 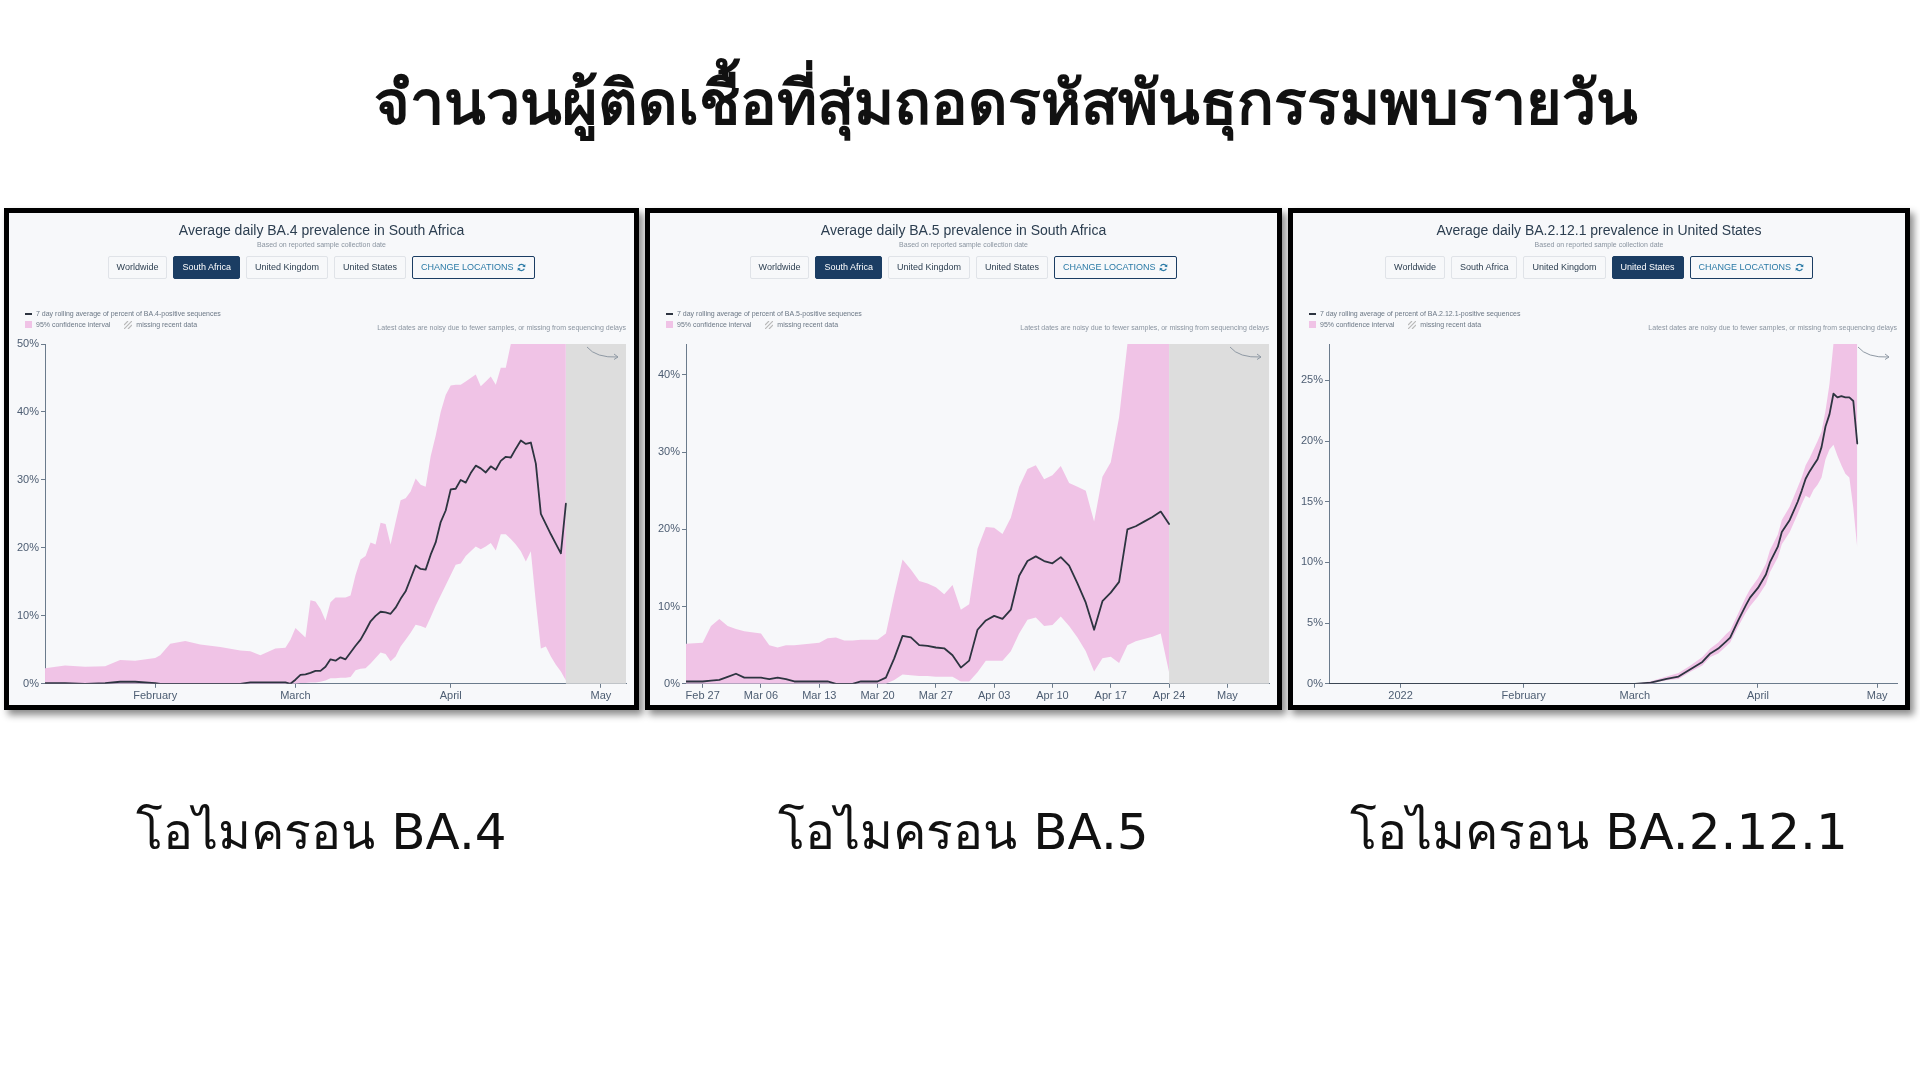 What do you see at coordinates (1052, 695) in the screenshot?
I see `x-tick-label: Apr 10` at bounding box center [1052, 695].